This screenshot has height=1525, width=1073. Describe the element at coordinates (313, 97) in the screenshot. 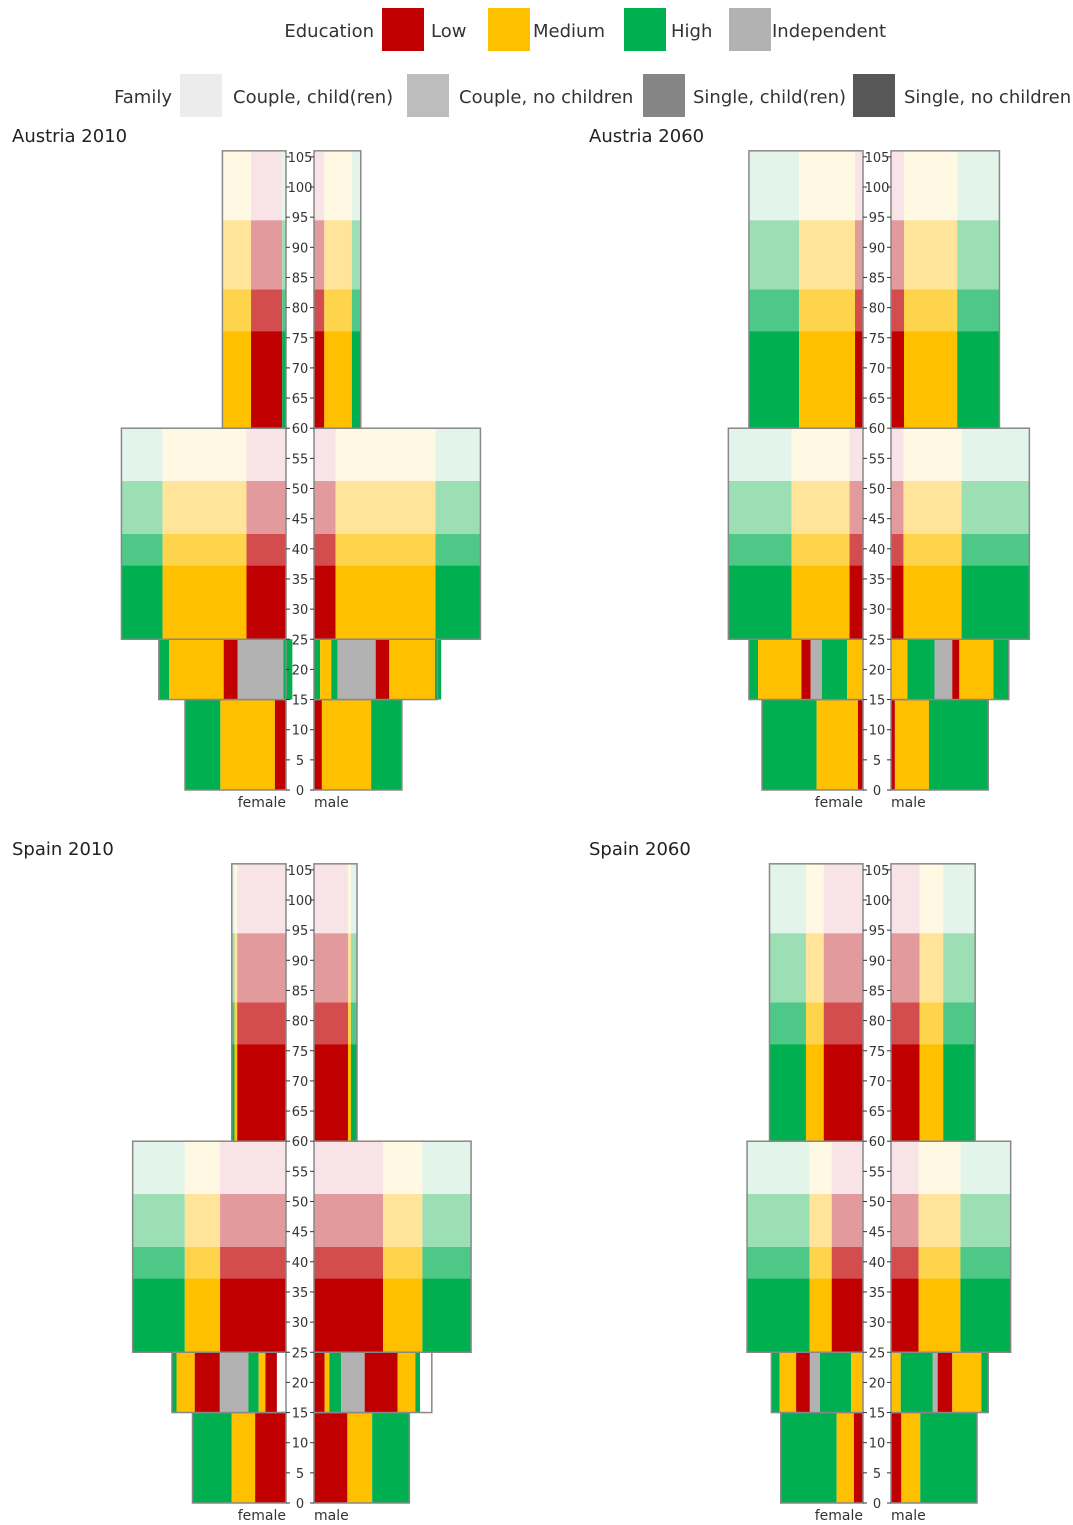

I see `legend-family-label: Couple, child(ren)` at that location.